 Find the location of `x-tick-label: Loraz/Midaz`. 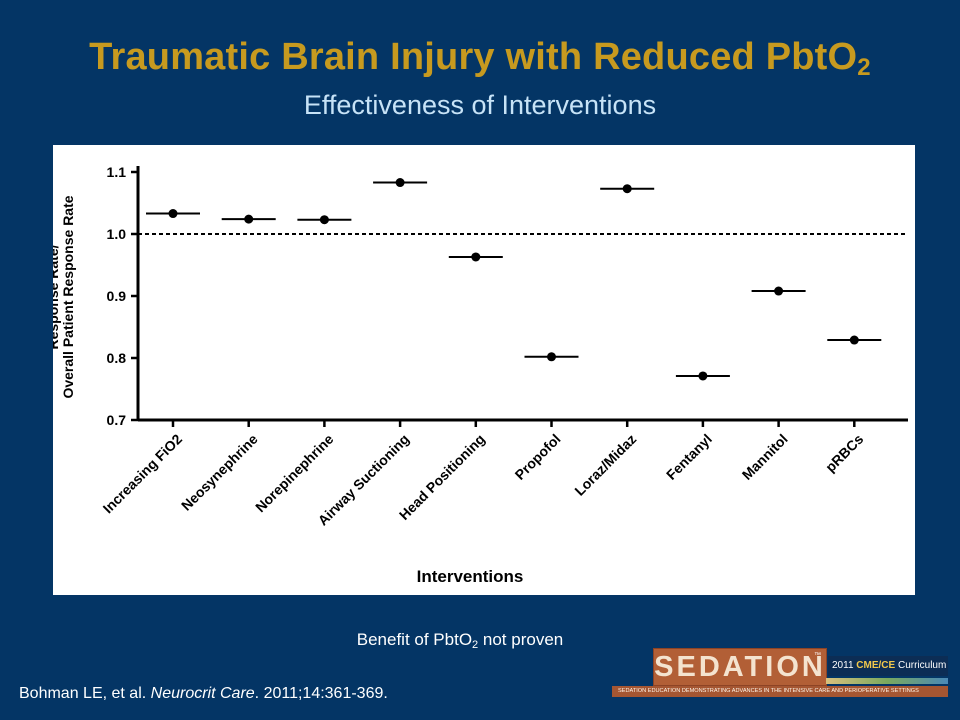

x-tick-label: Loraz/Midaz is located at coordinates (605, 465).